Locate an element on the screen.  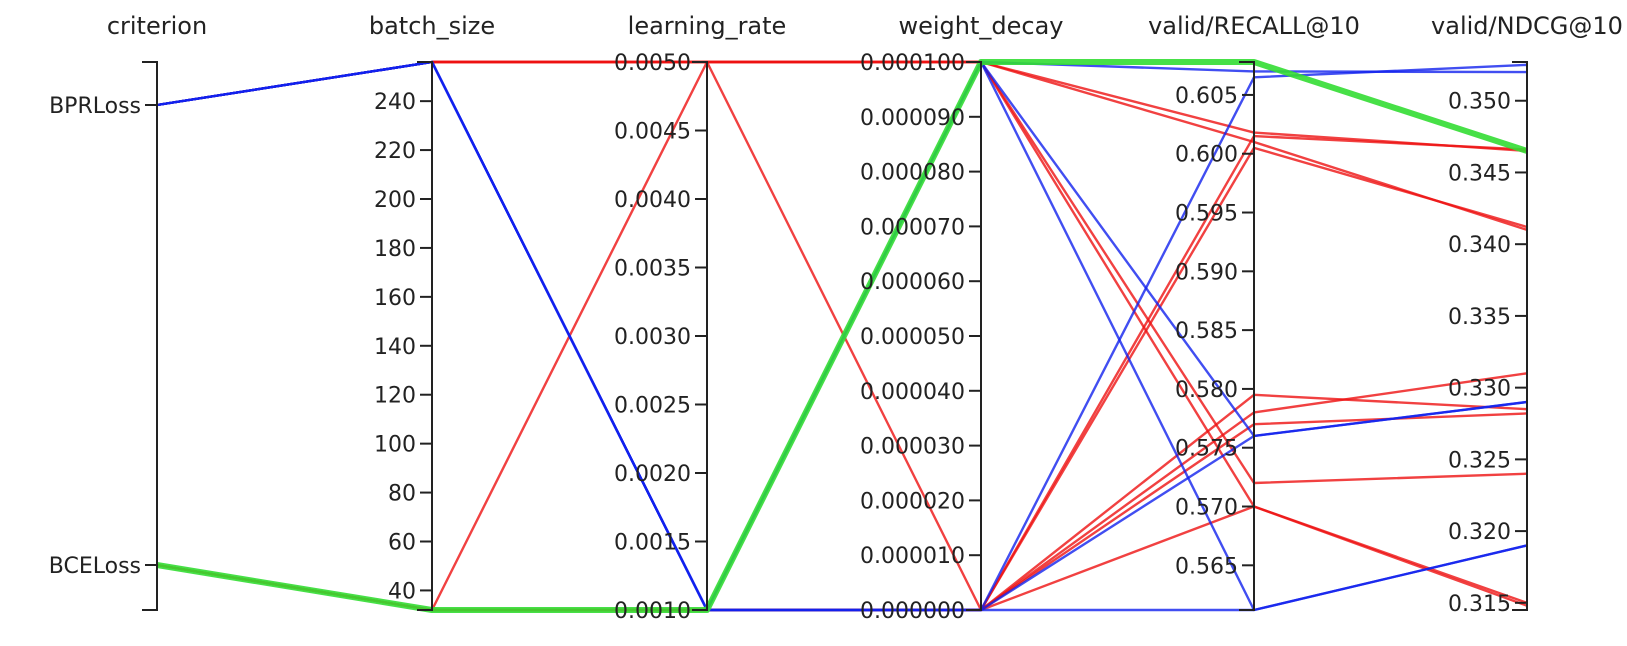
tick-label: 0.0020 is located at coordinates (652, 474).